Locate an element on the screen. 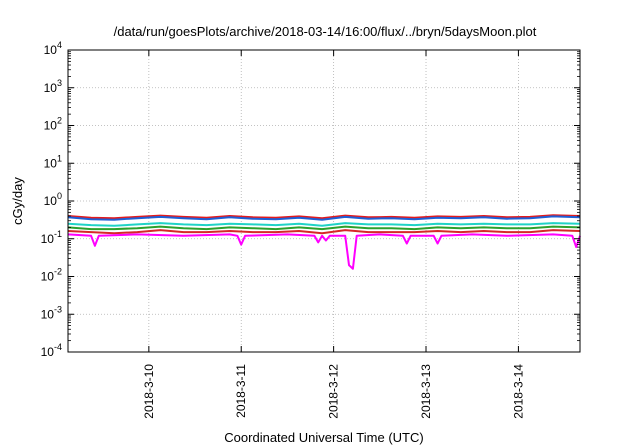 This screenshot has width=640, height=448. y-axis-label: cGy/day is located at coordinates (17, 201).